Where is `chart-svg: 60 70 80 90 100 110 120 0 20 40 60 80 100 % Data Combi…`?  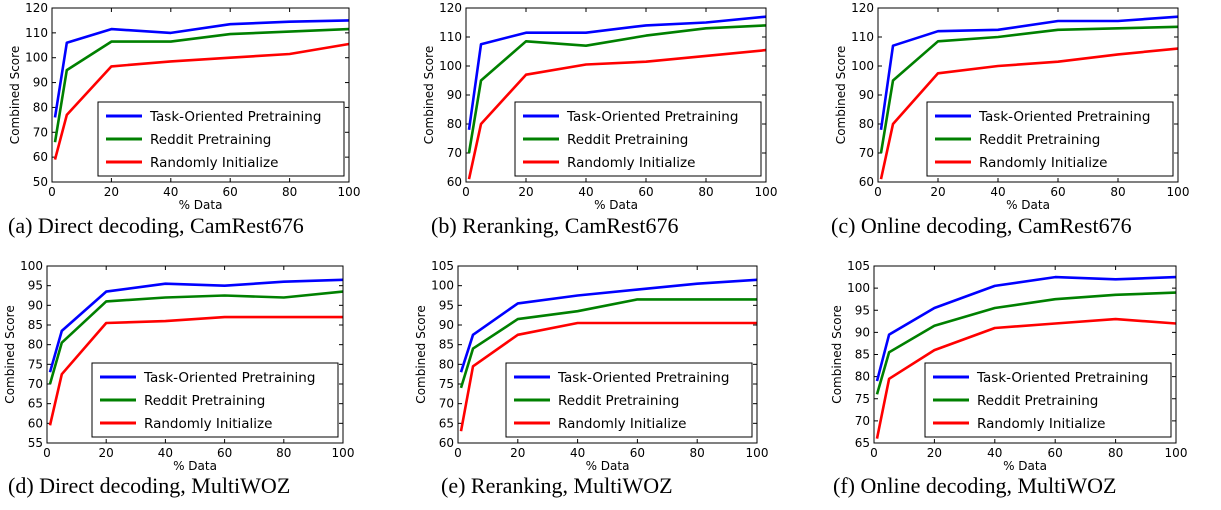
chart-svg: 60 70 80 90 100 110 120 0 20 40 60 80 100 % Data Combi… is located at coordinates (1011, 106).